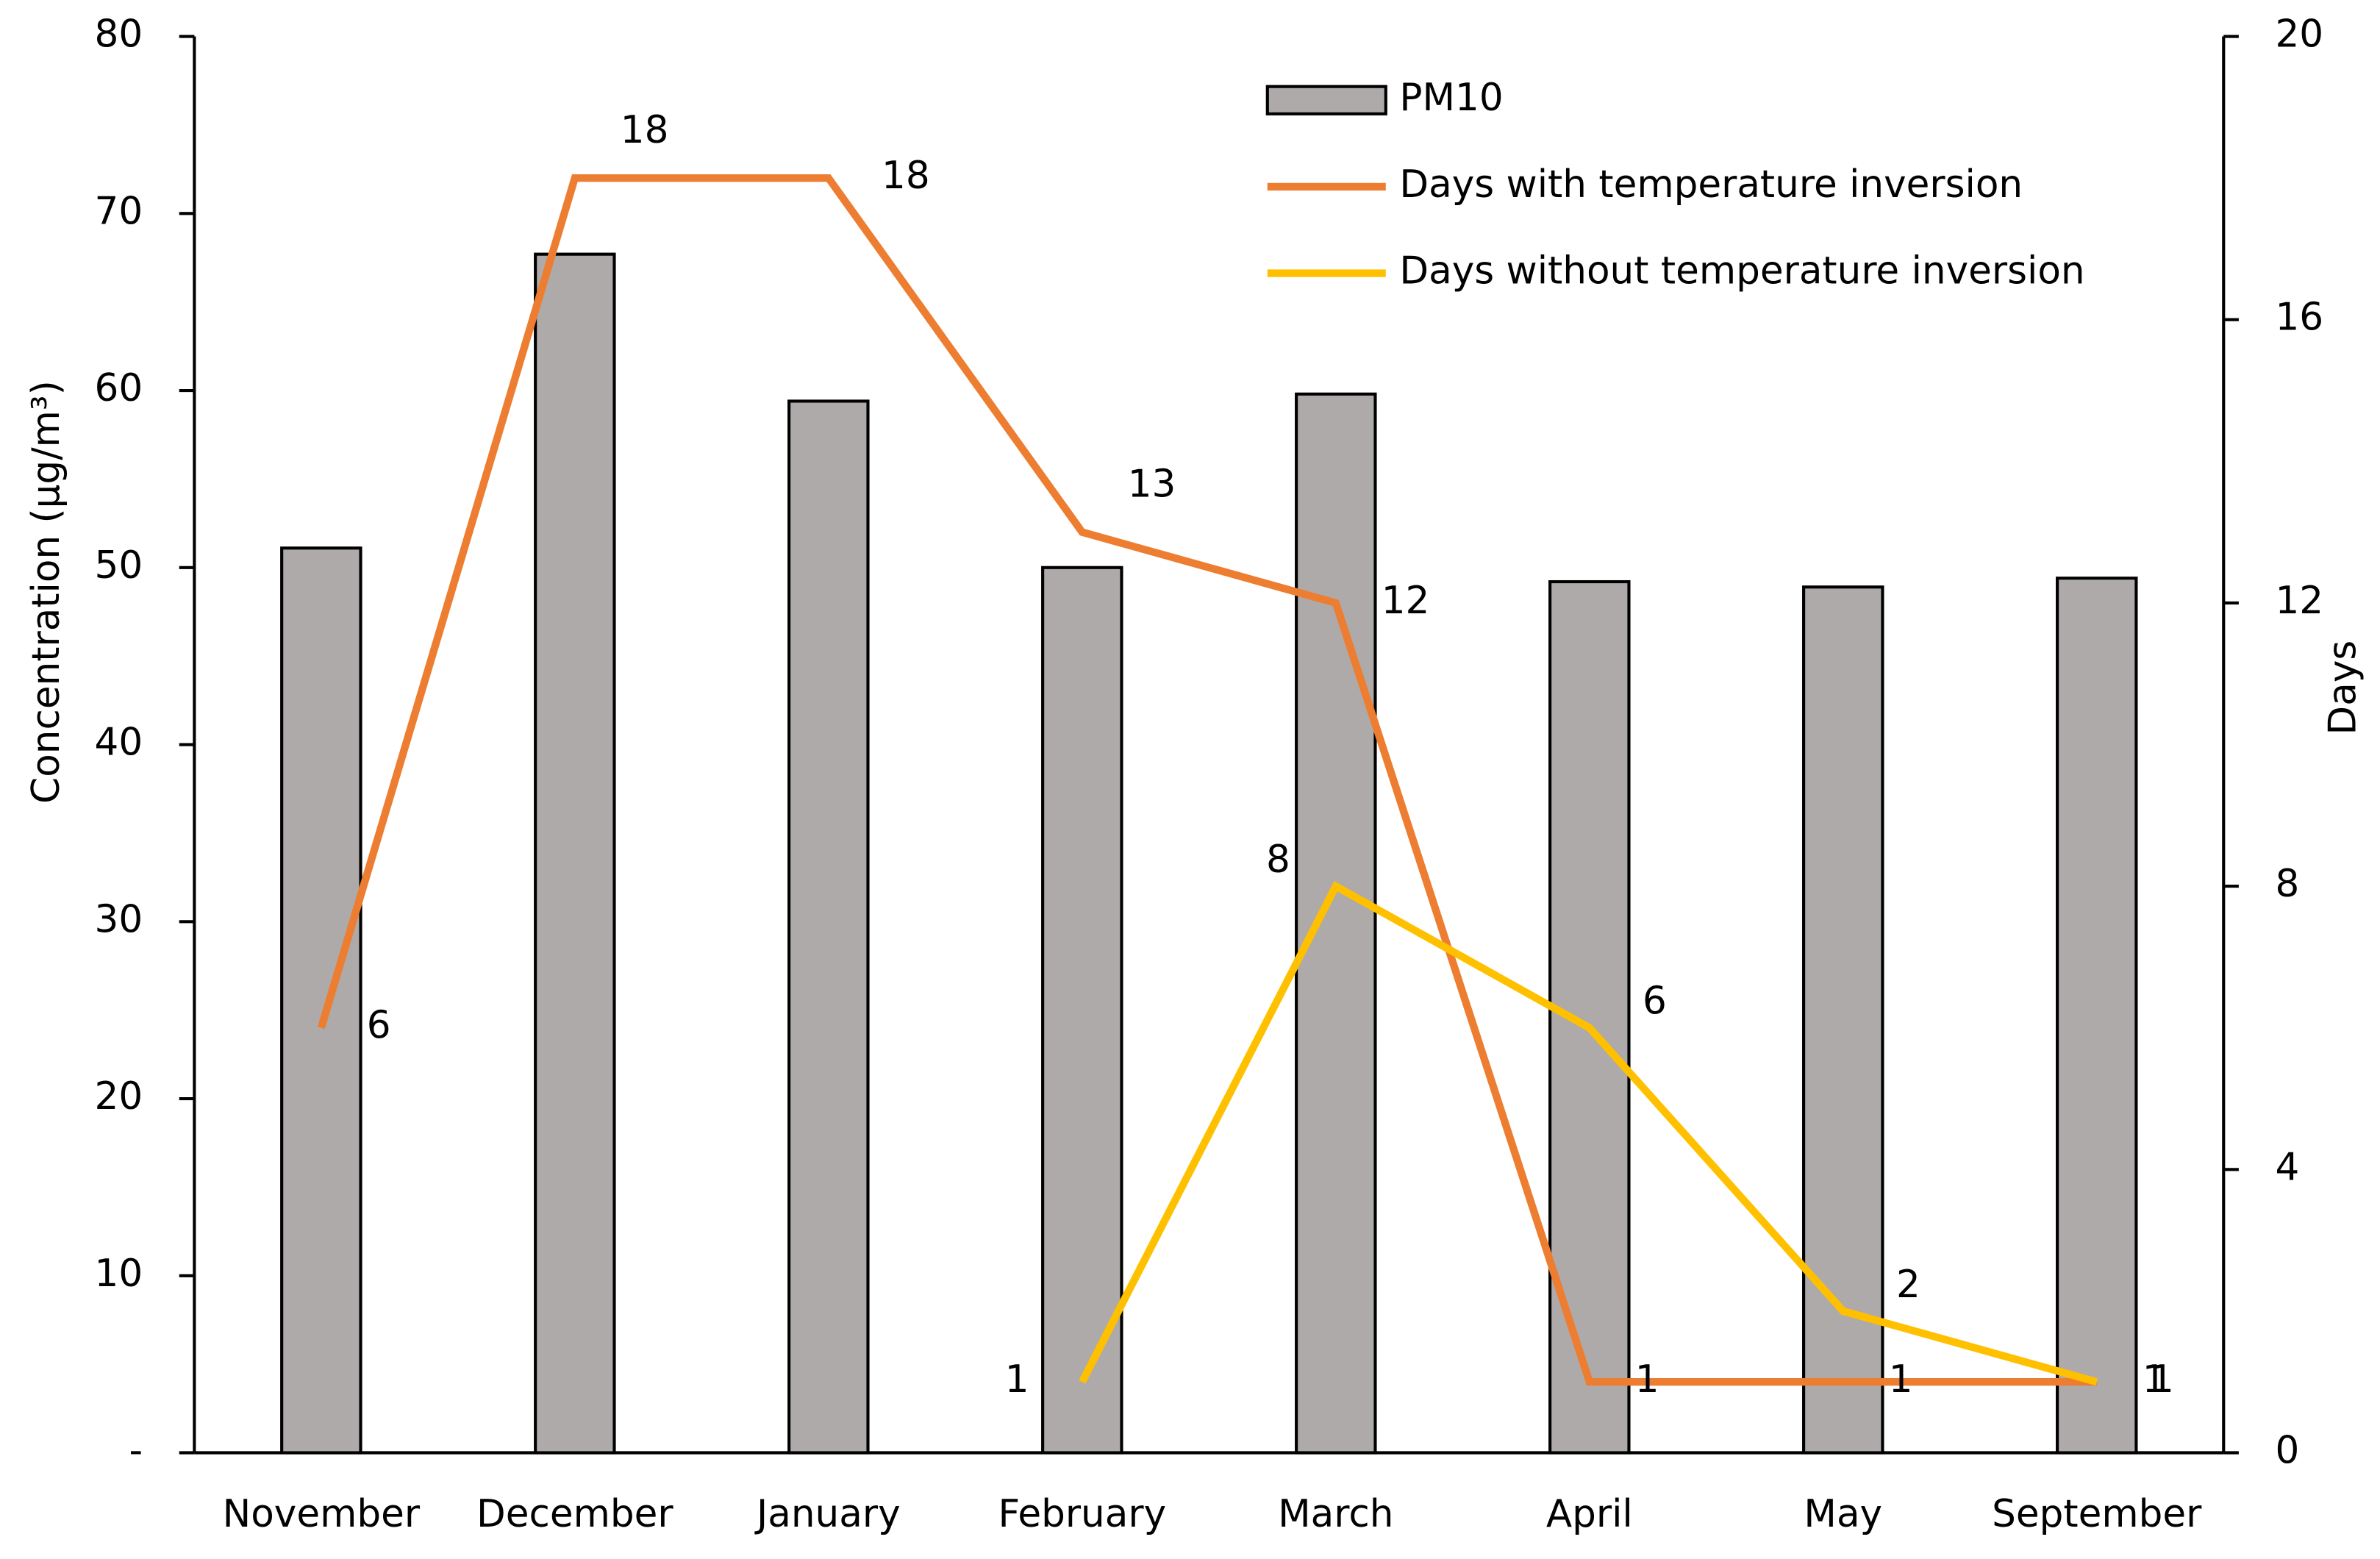 The height and width of the screenshot is (1559, 2380). Describe the element at coordinates (1908, 1285) in the screenshot. I see `data-label: 2` at that location.